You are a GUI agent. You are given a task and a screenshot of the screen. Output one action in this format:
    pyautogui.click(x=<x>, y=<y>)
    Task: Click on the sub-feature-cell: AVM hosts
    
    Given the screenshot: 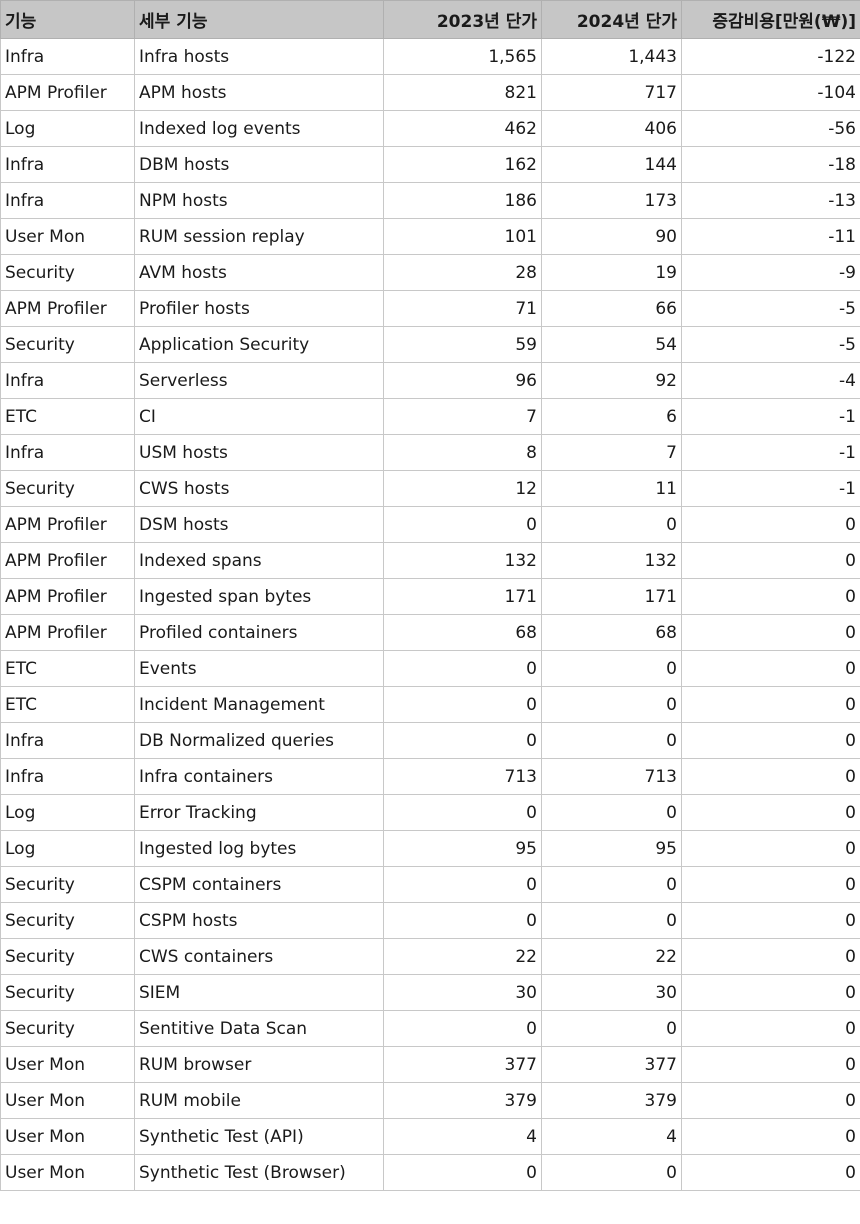 What is the action you would take?
    pyautogui.click(x=259, y=272)
    